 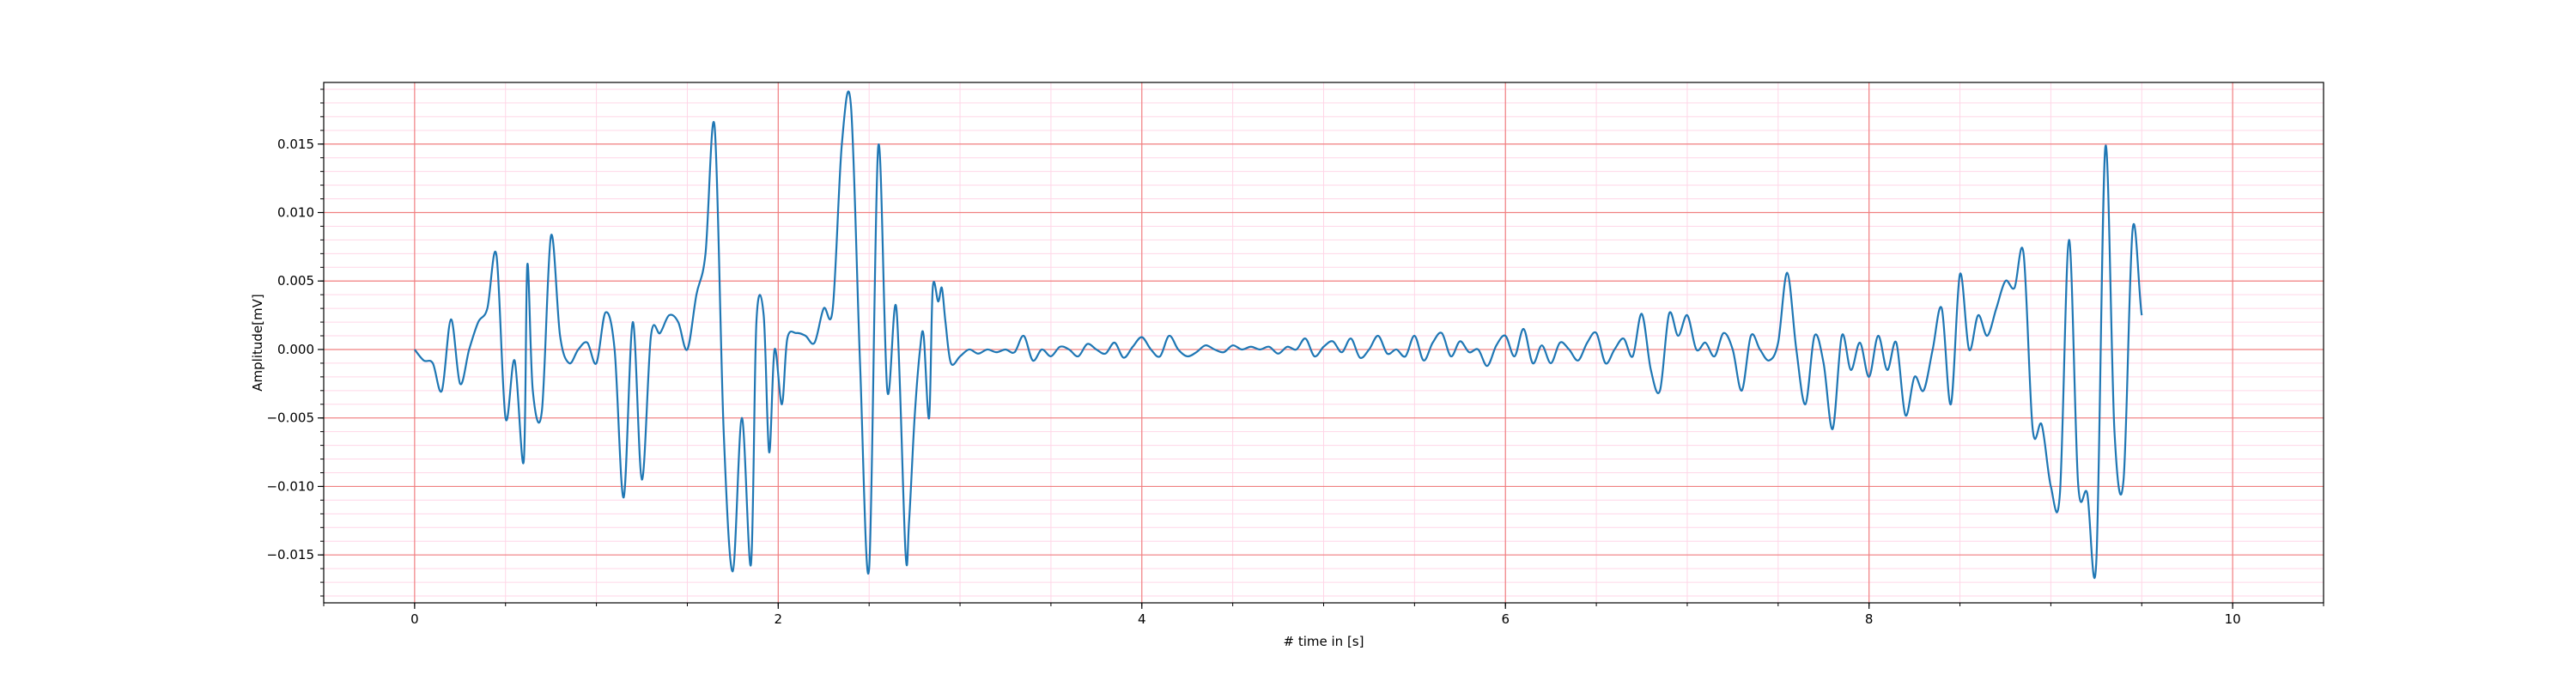 What do you see at coordinates (779, 619) in the screenshot?
I see `x-tick-label: 2` at bounding box center [779, 619].